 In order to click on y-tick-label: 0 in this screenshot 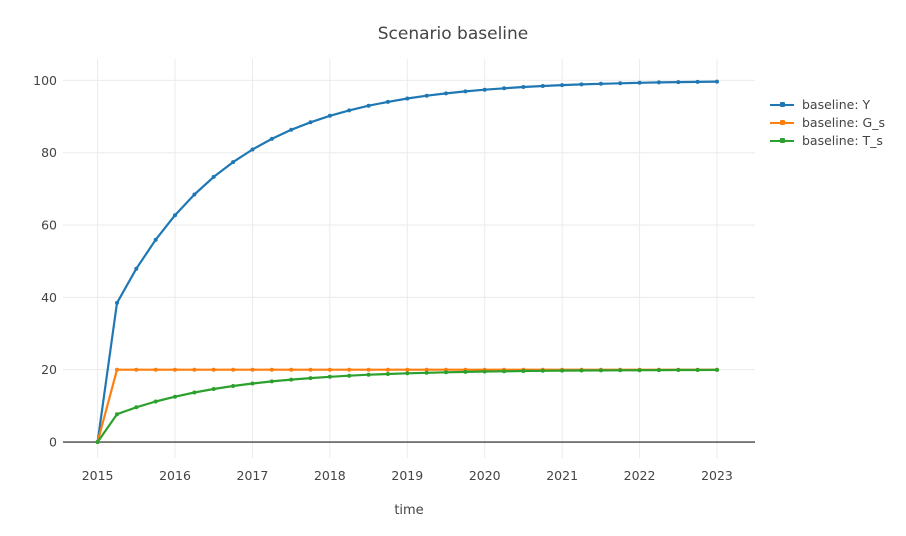, I will do `click(53, 442)`.